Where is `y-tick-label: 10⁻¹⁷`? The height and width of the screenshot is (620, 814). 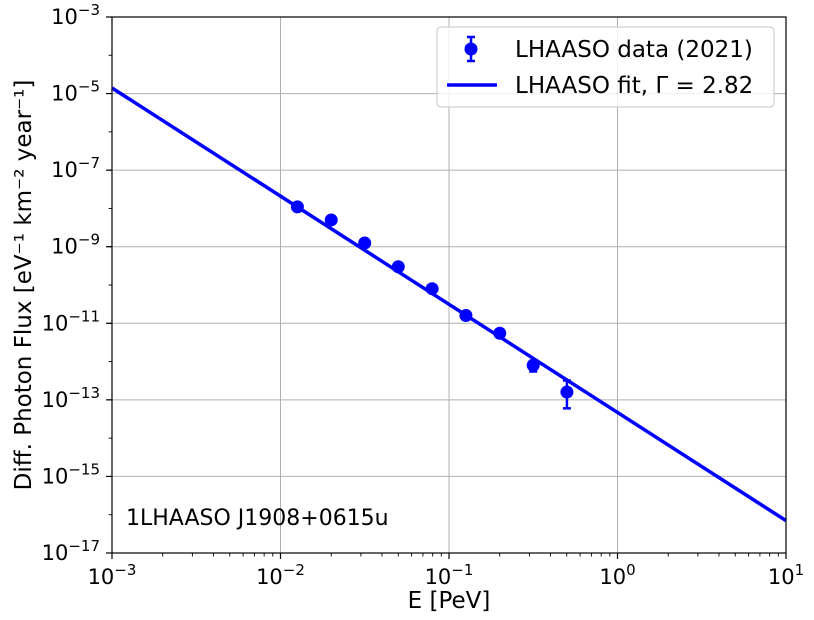
y-tick-label: 10⁻¹⁷ is located at coordinates (71, 551).